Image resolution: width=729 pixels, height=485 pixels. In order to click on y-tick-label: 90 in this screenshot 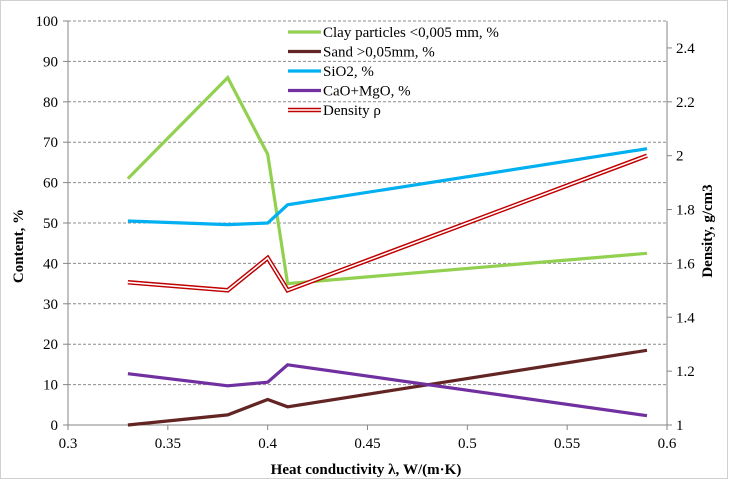, I will do `click(50, 62)`.